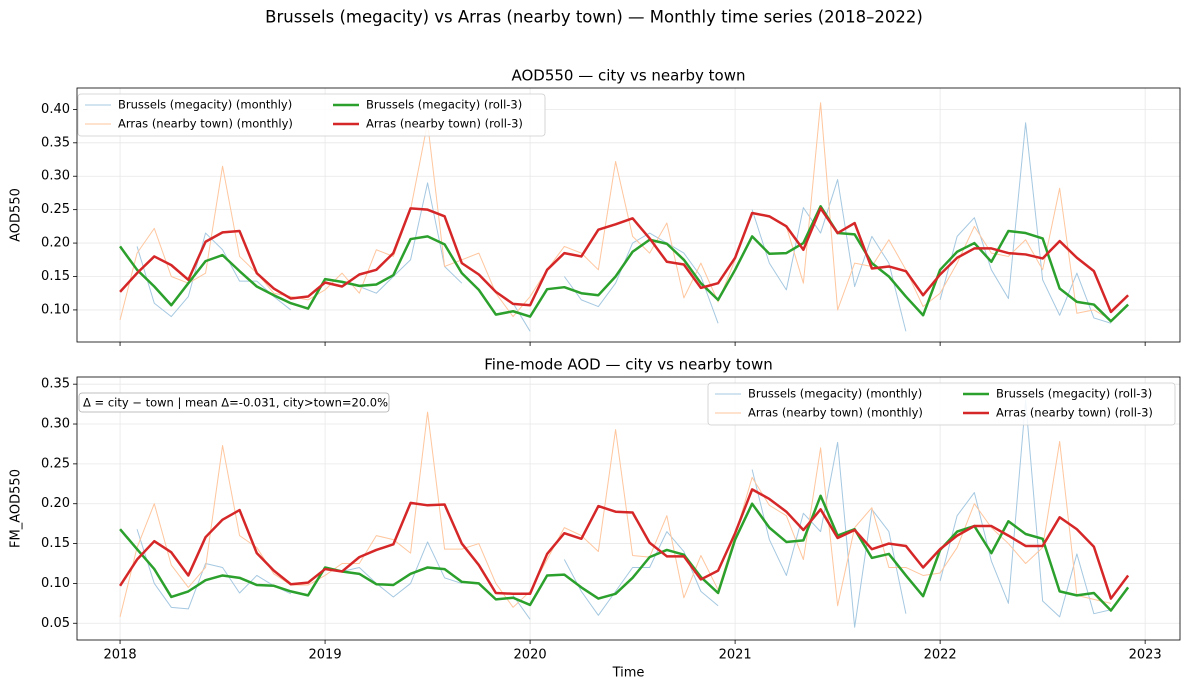 This screenshot has height=695, width=1189. Describe the element at coordinates (628, 673) in the screenshot. I see `x-axis-label: Time` at that location.